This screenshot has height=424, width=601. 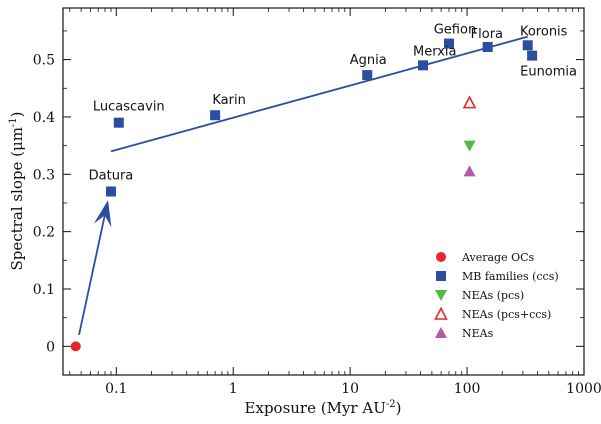 What do you see at coordinates (102, 214) in the screenshot?
I see `arrow-head` at bounding box center [102, 214].